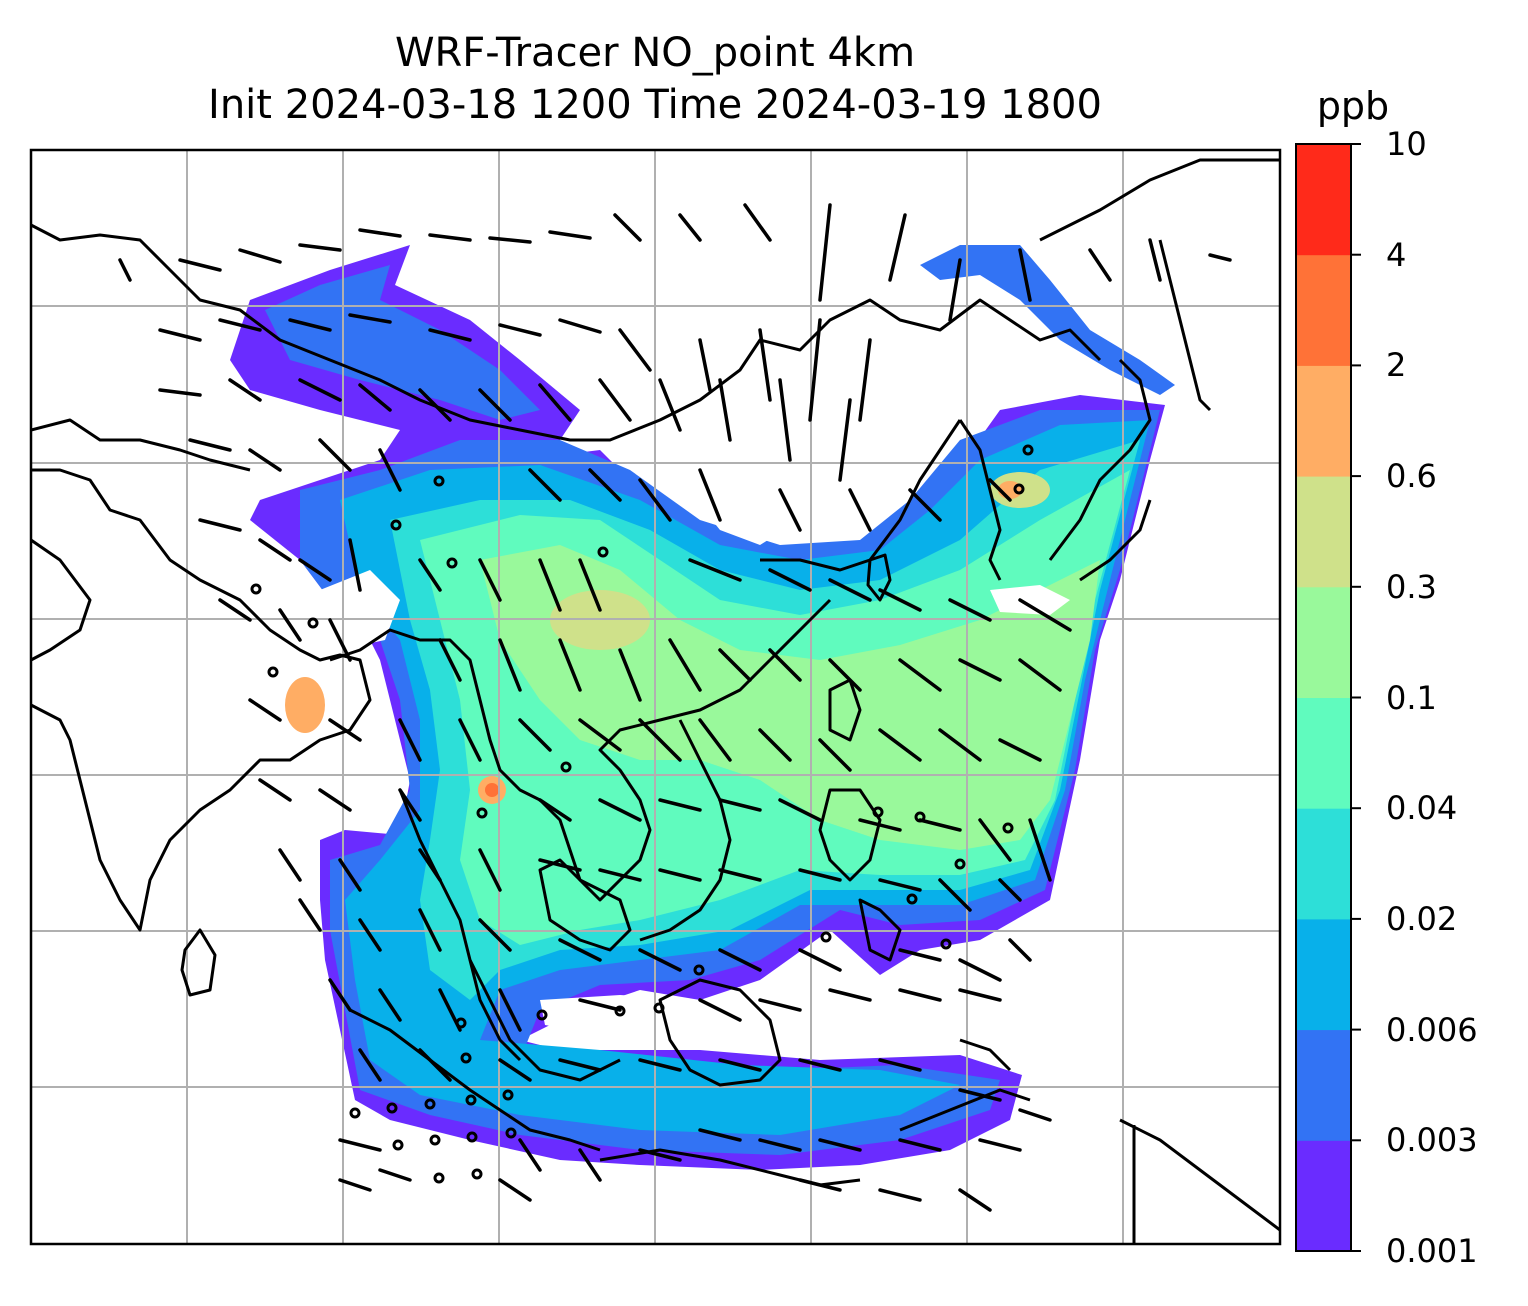 Image resolution: width=1528 pixels, height=1306 pixels. What do you see at coordinates (1030, 600) in the screenshot?
I see `tracer-gap-northeast` at bounding box center [1030, 600].